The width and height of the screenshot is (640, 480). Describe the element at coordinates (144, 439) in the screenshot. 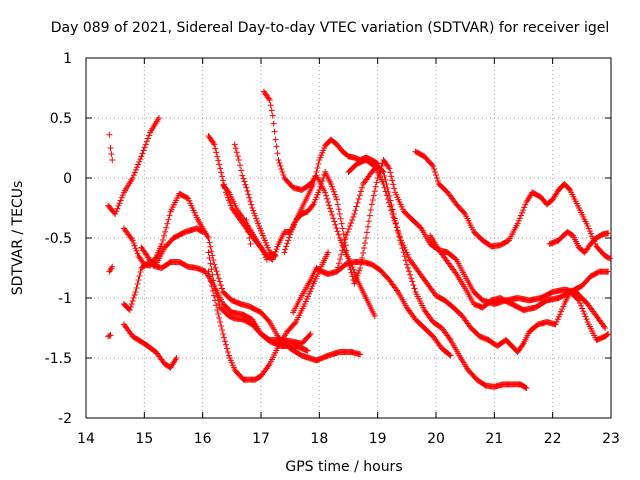

I see `x-tick-label: 15` at that location.